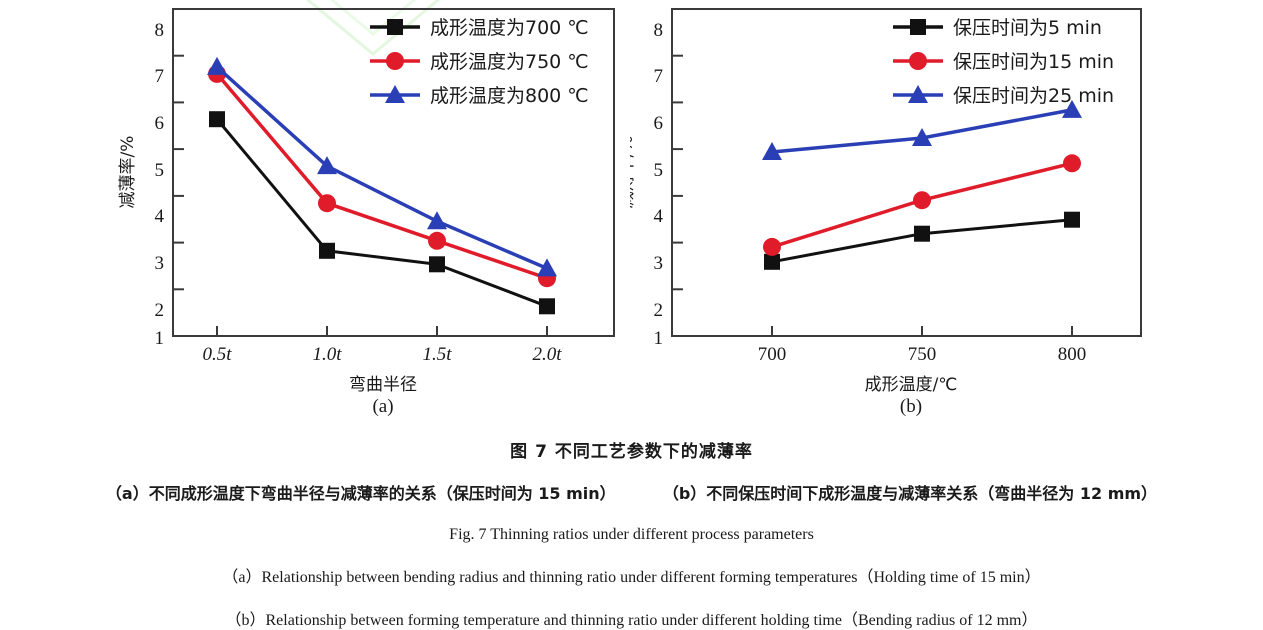 The height and width of the screenshot is (630, 1263). What do you see at coordinates (178, 172) in the screenshot?
I see `panel-a-y-ticks` at bounding box center [178, 172].